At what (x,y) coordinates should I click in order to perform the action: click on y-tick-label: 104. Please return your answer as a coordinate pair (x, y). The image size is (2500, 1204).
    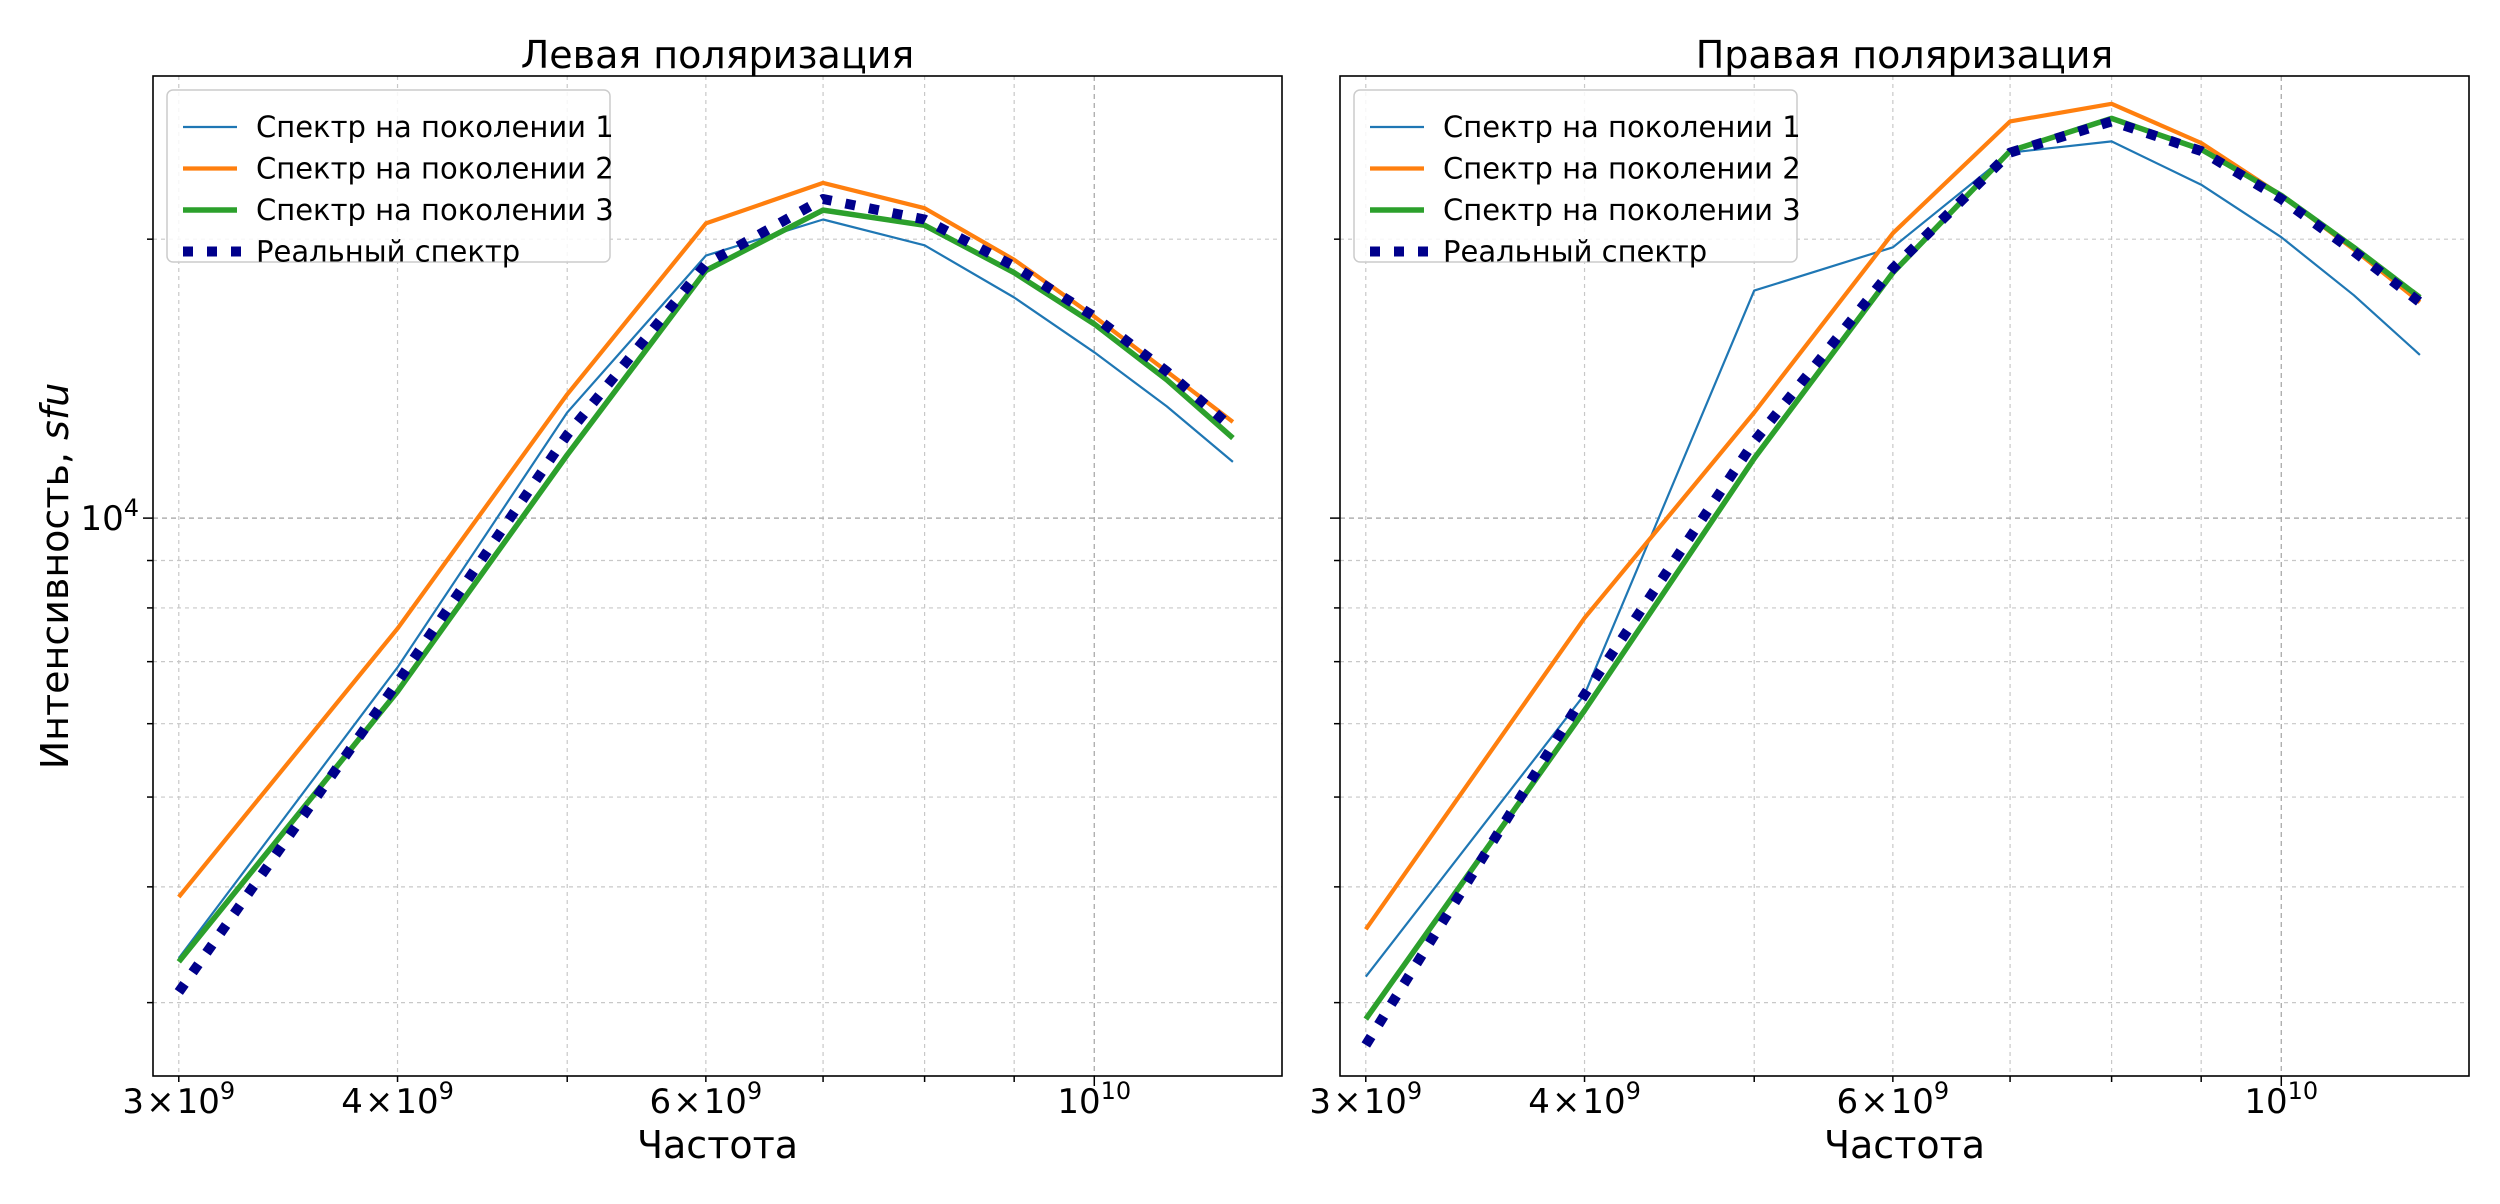
    Looking at the image, I should click on (109, 516).